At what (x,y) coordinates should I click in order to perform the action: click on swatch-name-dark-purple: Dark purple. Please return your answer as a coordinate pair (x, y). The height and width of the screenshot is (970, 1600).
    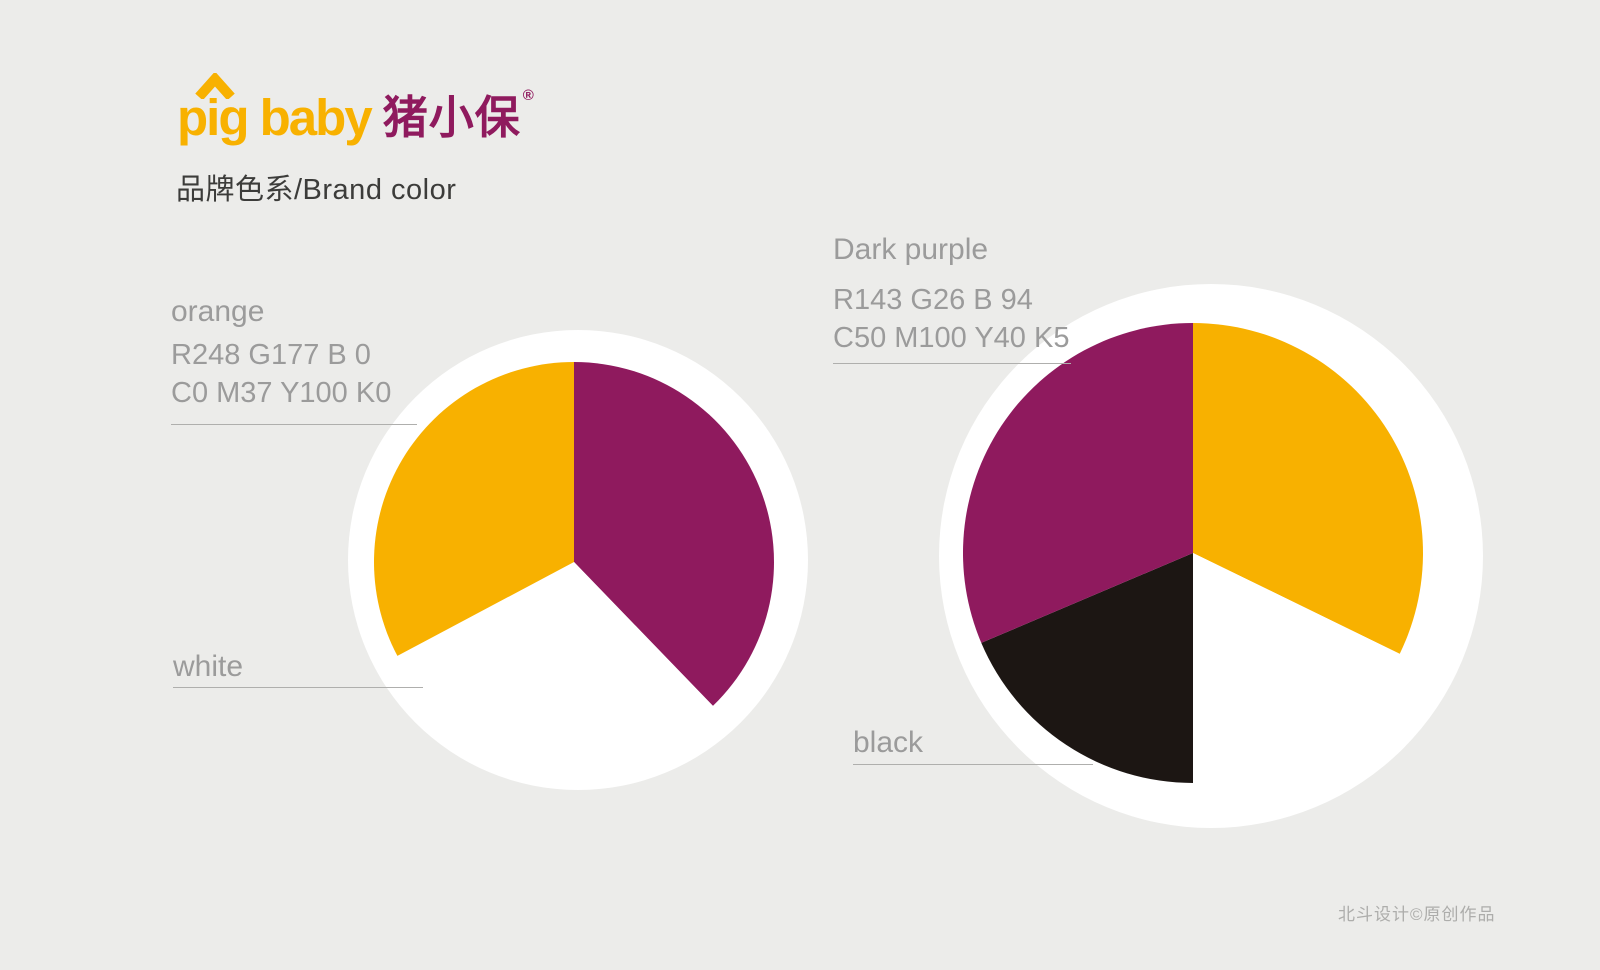
    Looking at the image, I should click on (911, 249).